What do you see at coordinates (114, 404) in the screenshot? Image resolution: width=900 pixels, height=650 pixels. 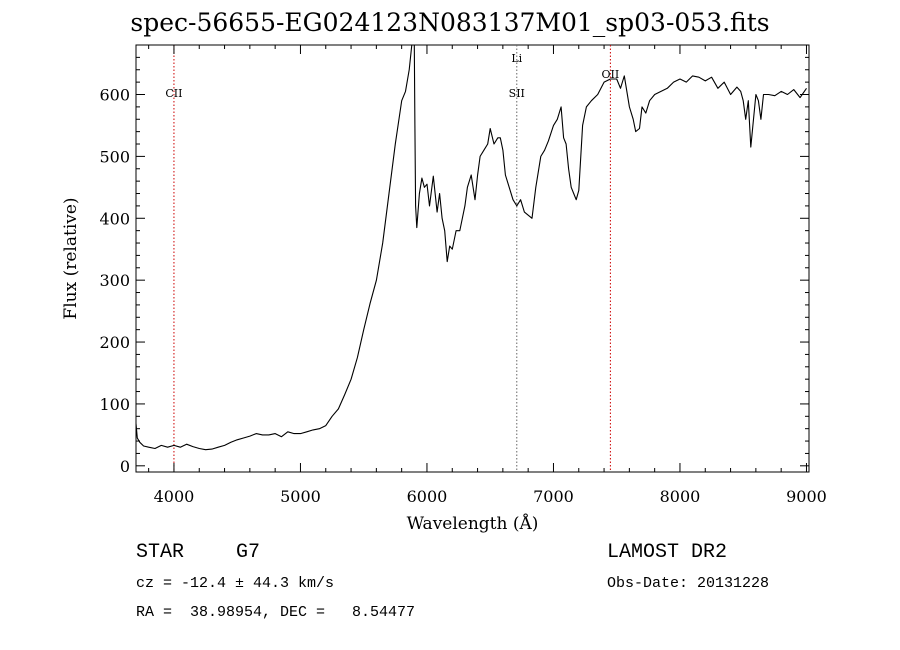 I see `y-tick-label: 100` at bounding box center [114, 404].